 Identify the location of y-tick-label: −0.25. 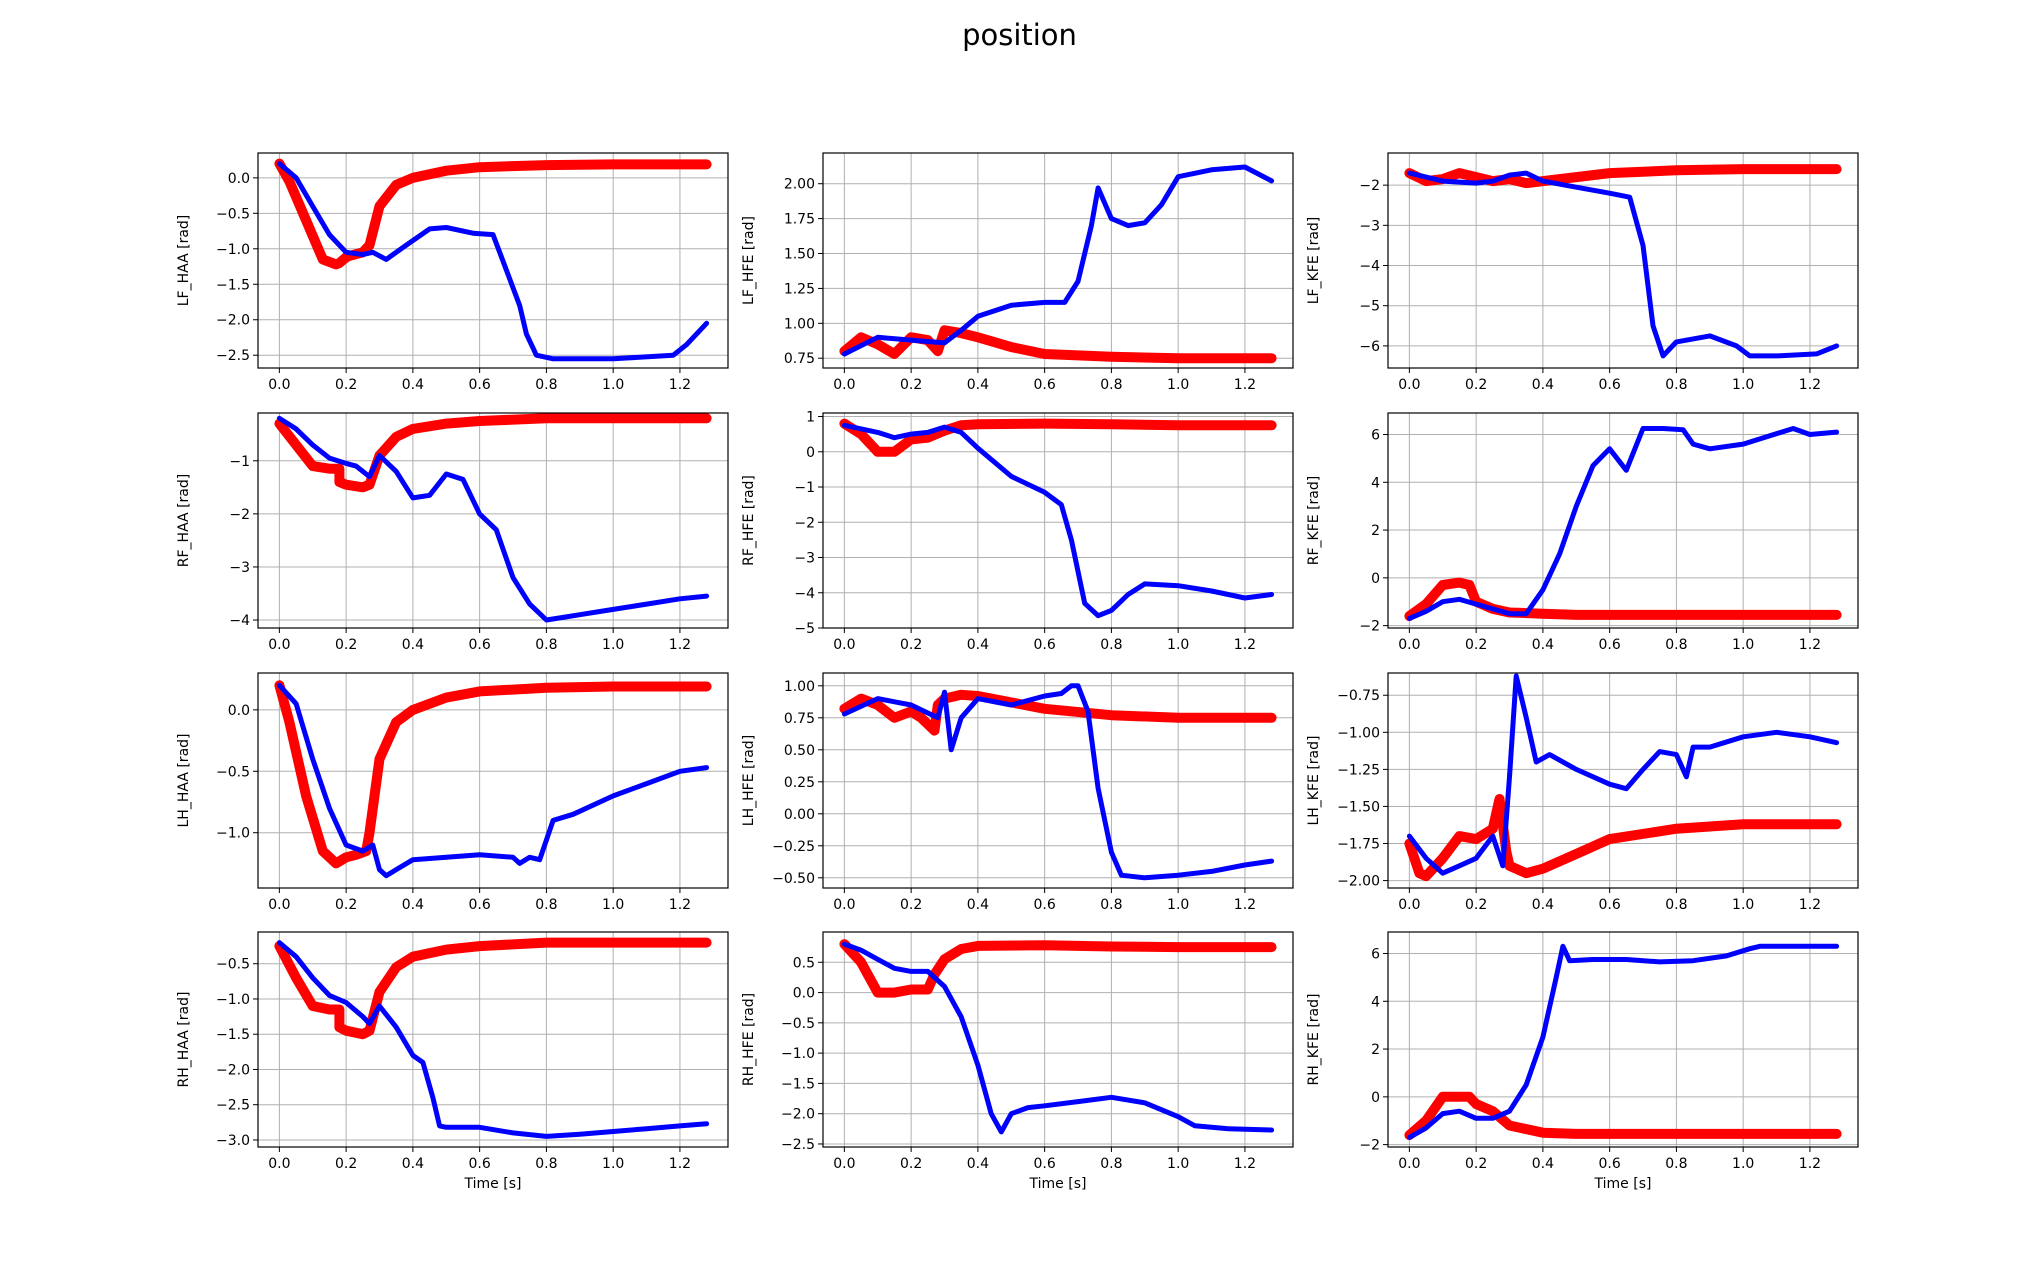
(793, 847).